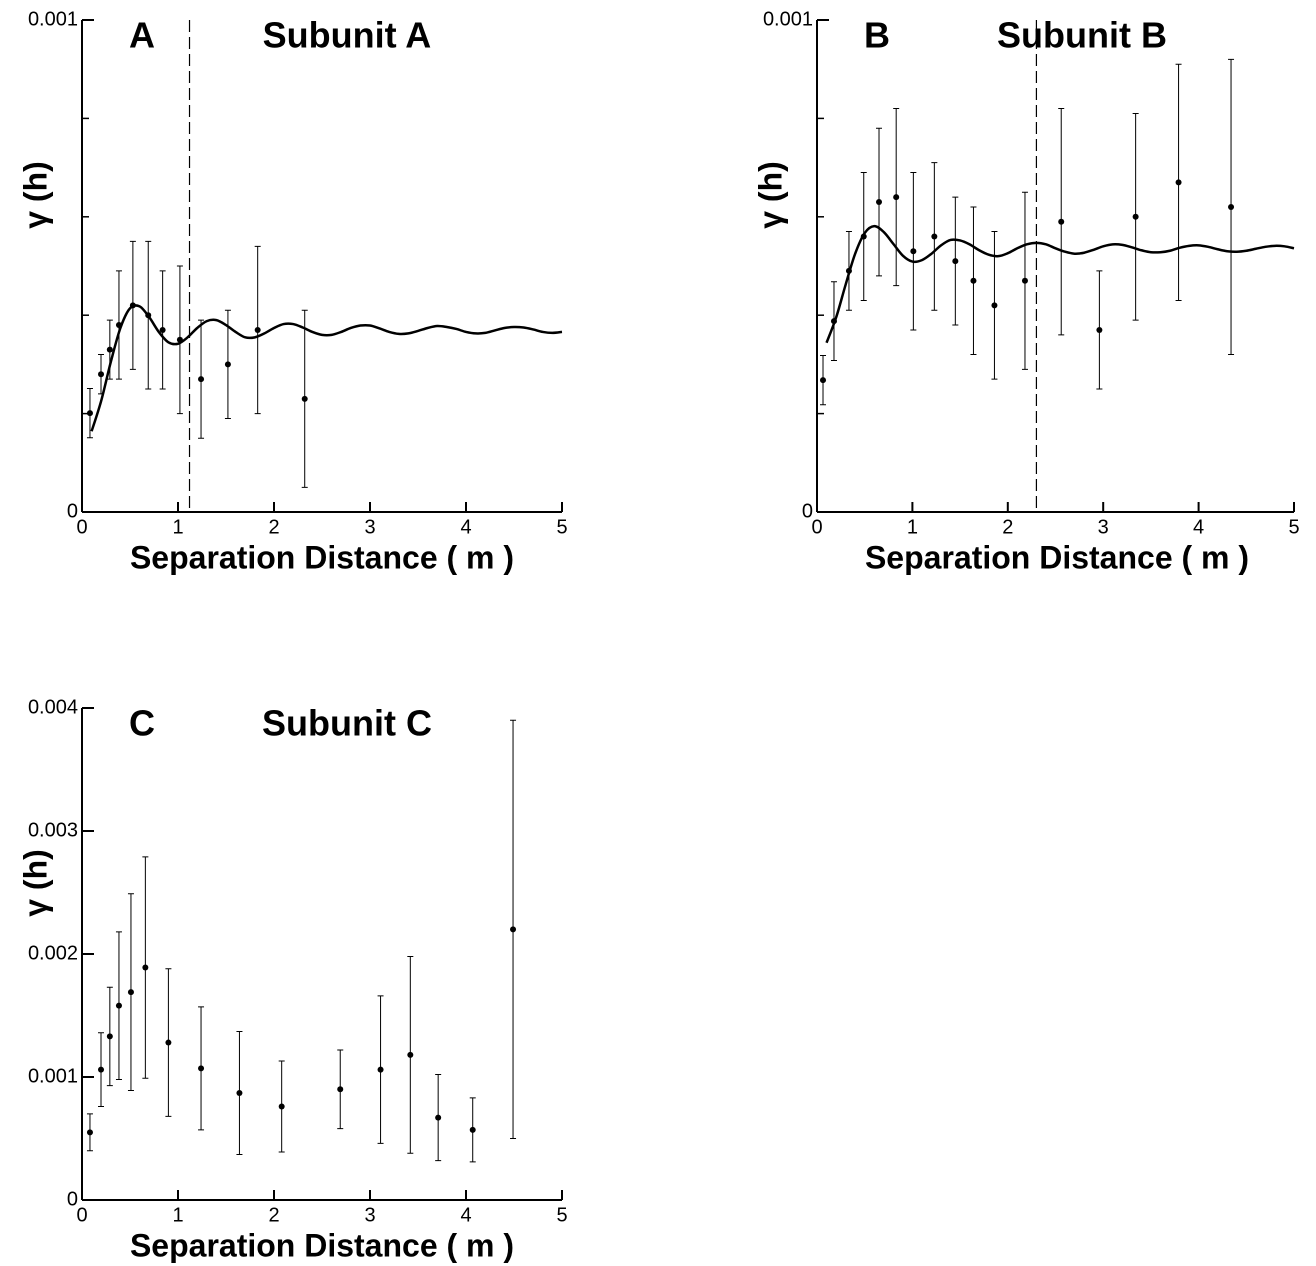  I want to click on chart-title: Subunit A, so click(347, 35).